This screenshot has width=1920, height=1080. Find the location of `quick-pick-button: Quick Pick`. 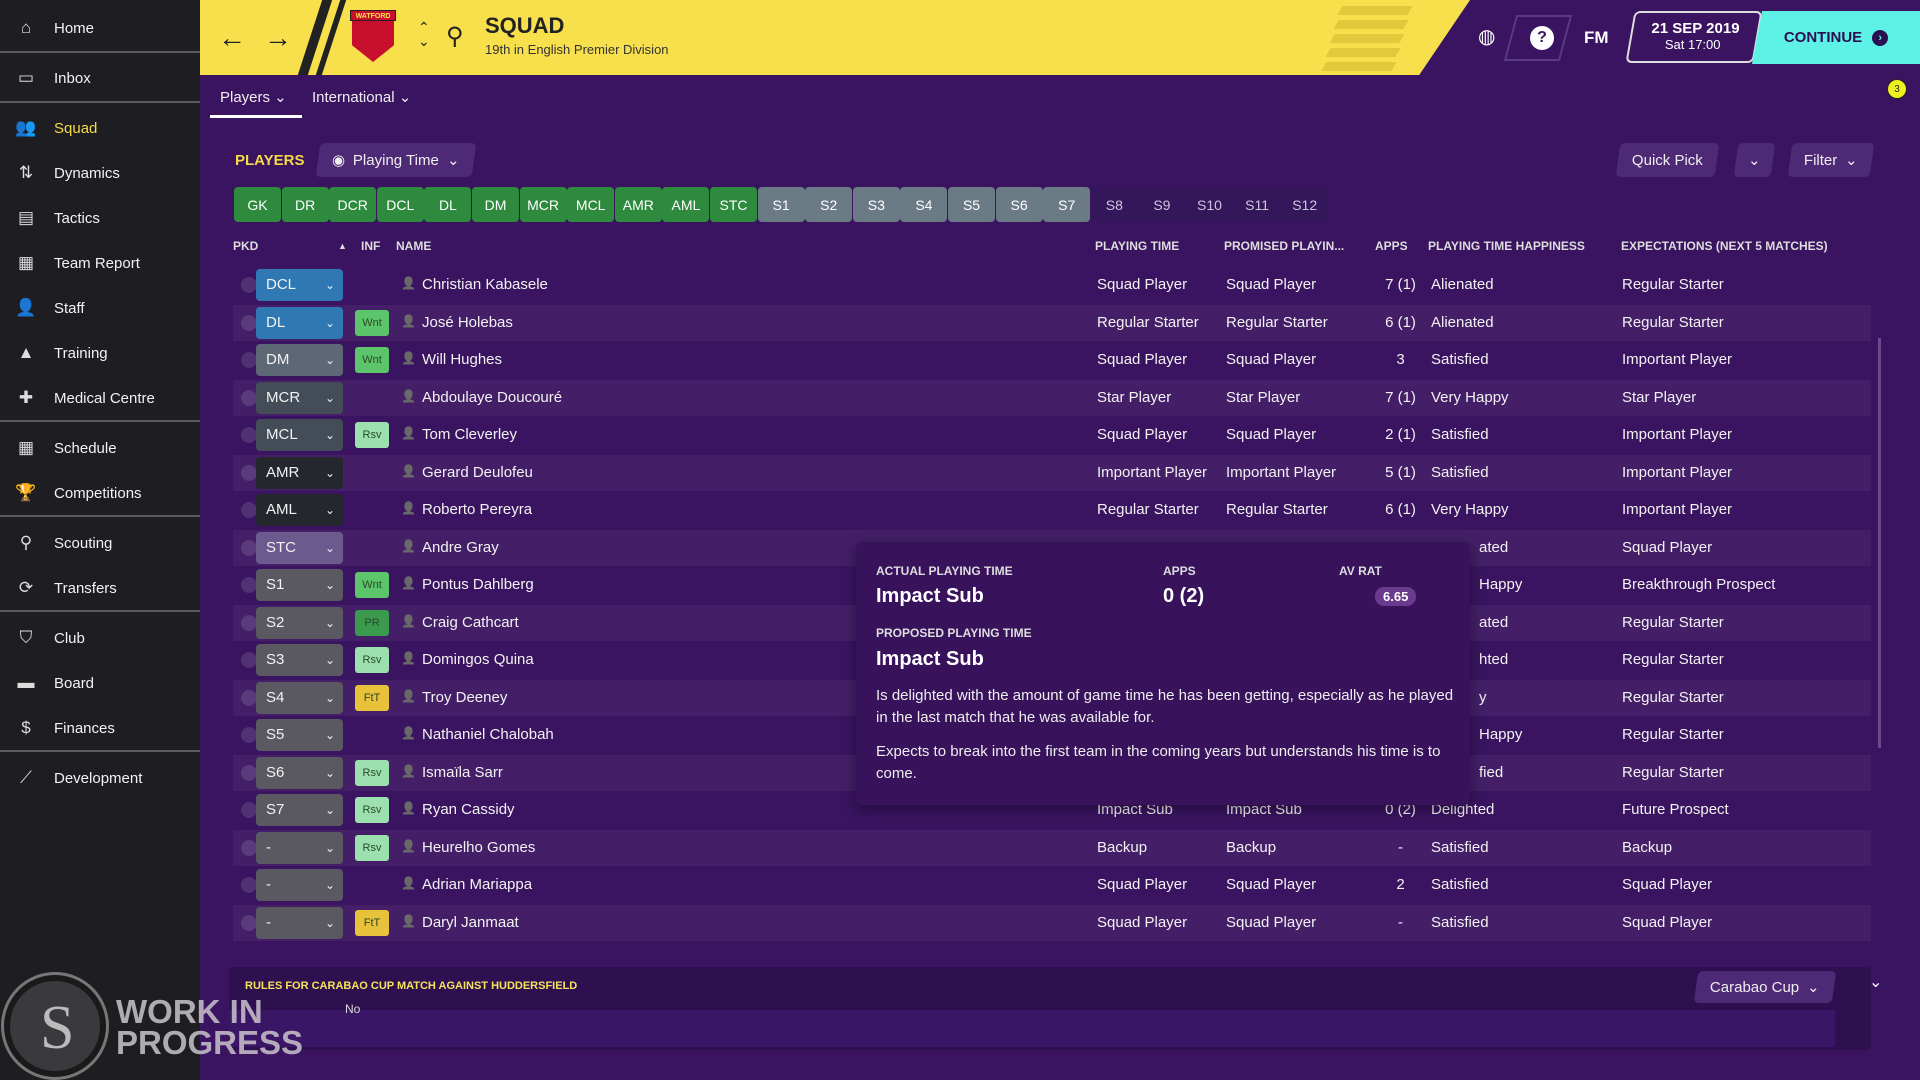

quick-pick-button: Quick Pick is located at coordinates (1667, 160).